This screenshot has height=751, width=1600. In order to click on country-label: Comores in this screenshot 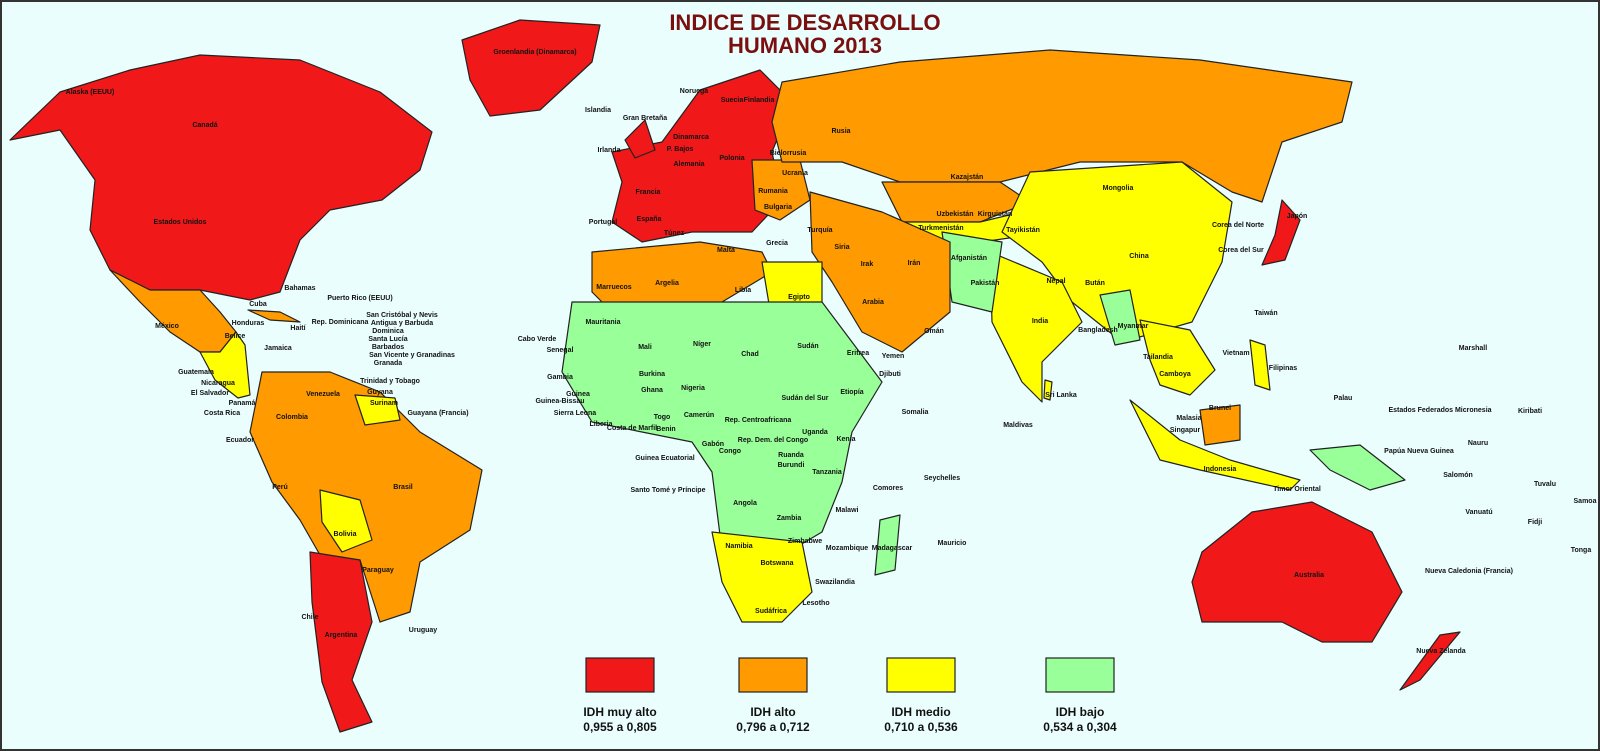, I will do `click(888, 488)`.